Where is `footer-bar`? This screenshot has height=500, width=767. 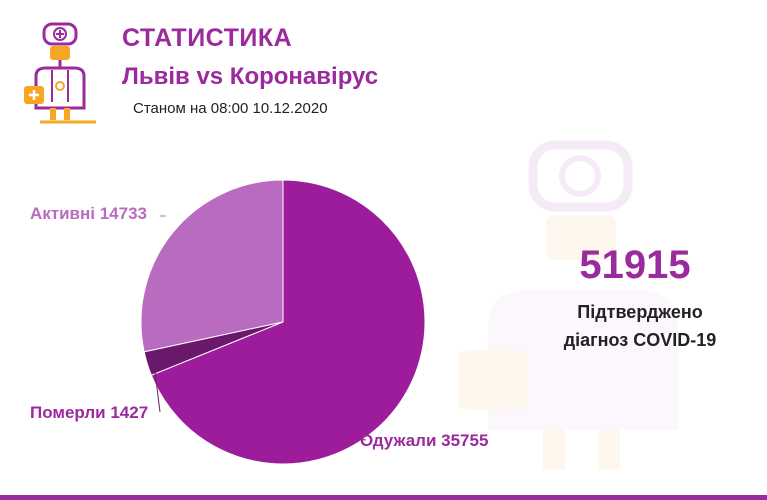 footer-bar is located at coordinates (383, 497).